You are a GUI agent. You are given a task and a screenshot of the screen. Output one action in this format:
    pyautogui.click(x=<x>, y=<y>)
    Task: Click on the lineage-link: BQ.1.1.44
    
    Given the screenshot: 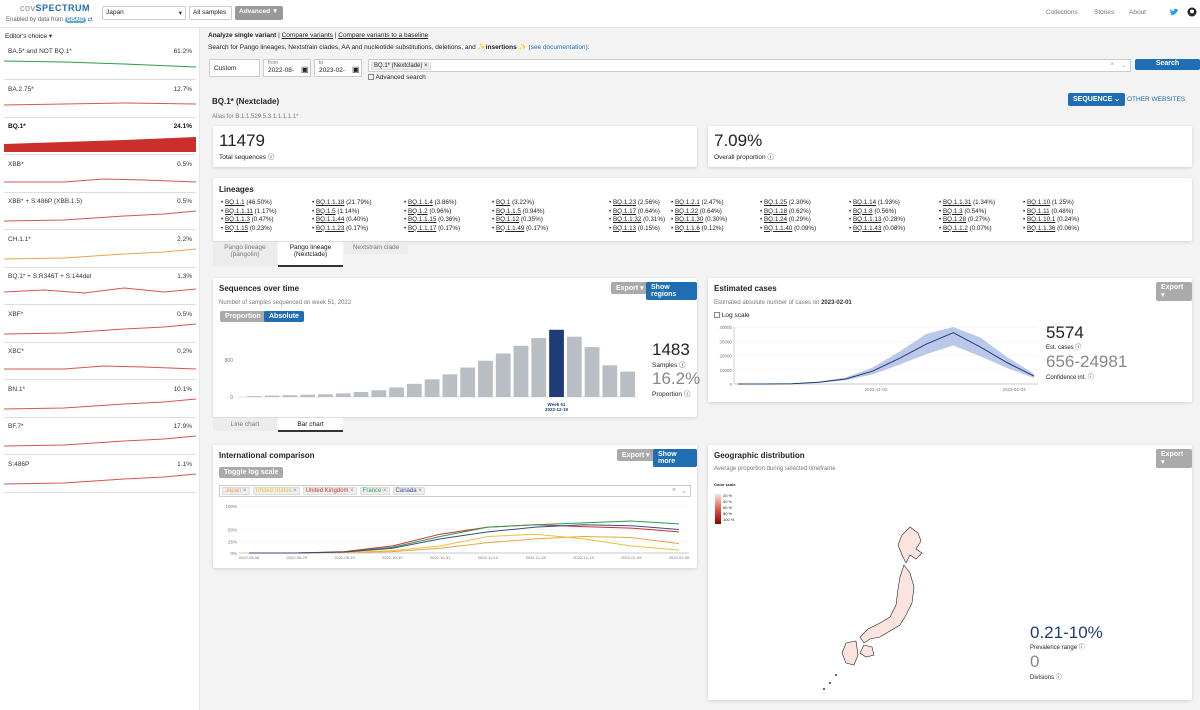 What is the action you would take?
    pyautogui.click(x=330, y=219)
    